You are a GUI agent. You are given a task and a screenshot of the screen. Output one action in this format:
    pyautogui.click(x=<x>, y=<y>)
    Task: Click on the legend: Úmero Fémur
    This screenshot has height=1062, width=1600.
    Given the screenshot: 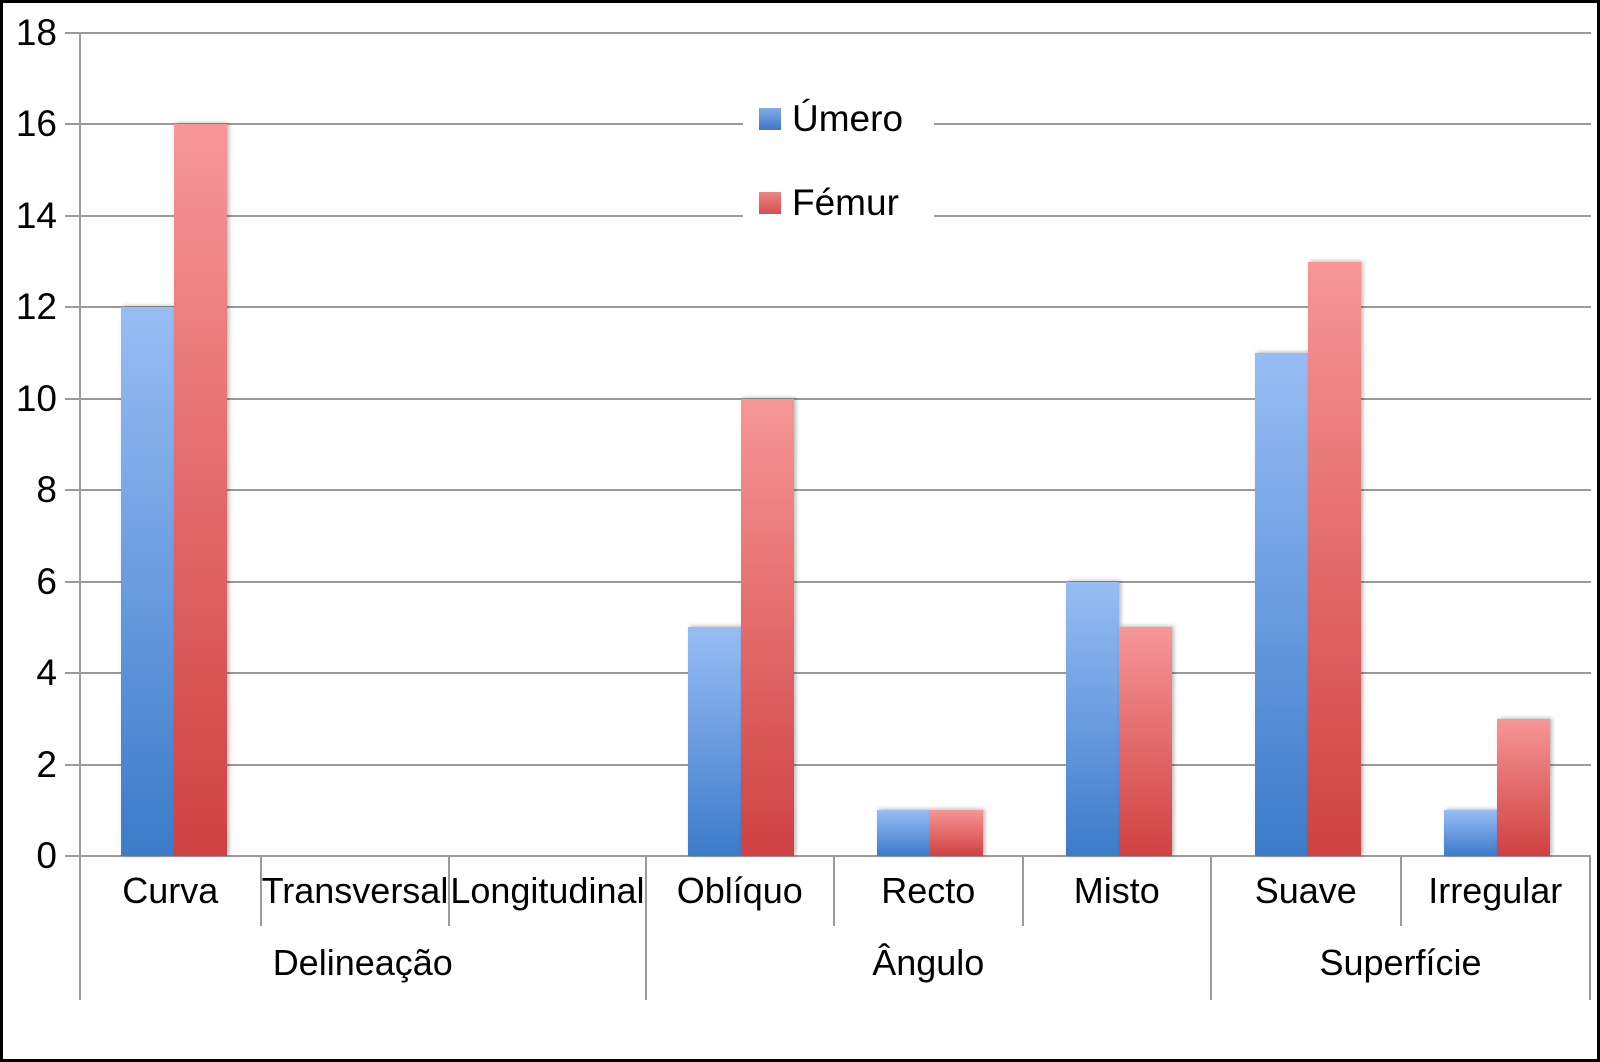 What is the action you would take?
    pyautogui.click(x=838, y=164)
    